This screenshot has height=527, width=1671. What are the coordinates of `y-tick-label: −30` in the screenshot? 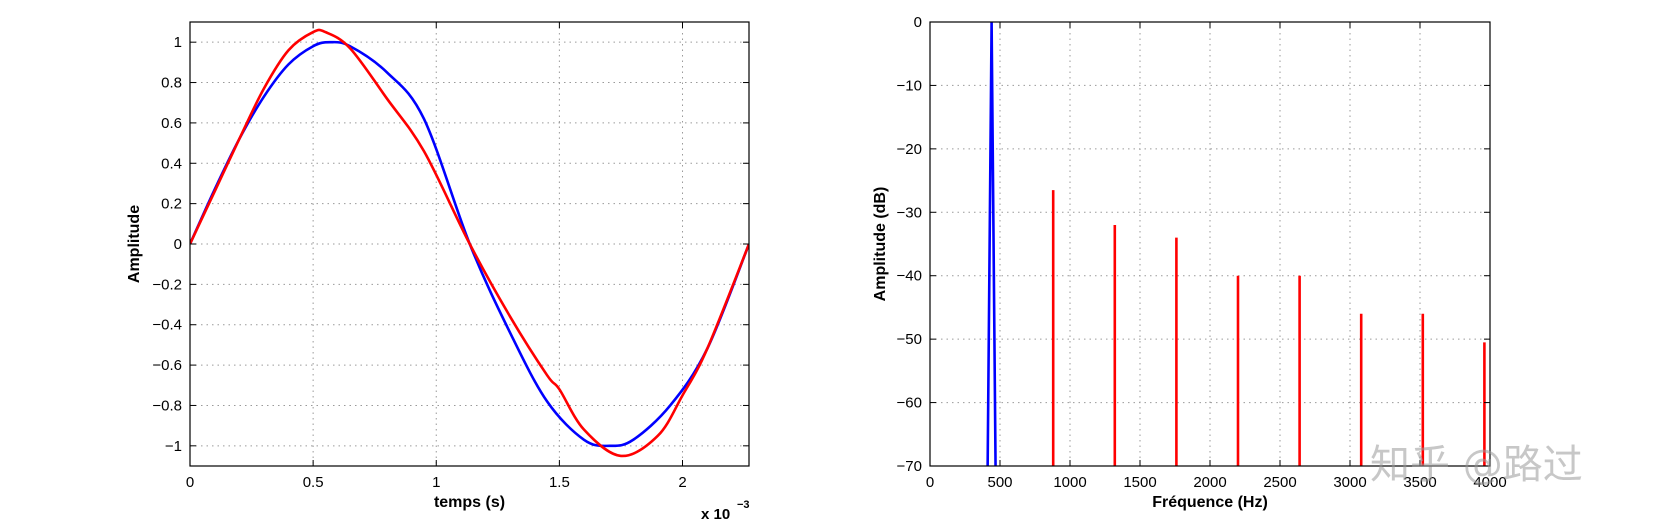 It's located at (909, 212).